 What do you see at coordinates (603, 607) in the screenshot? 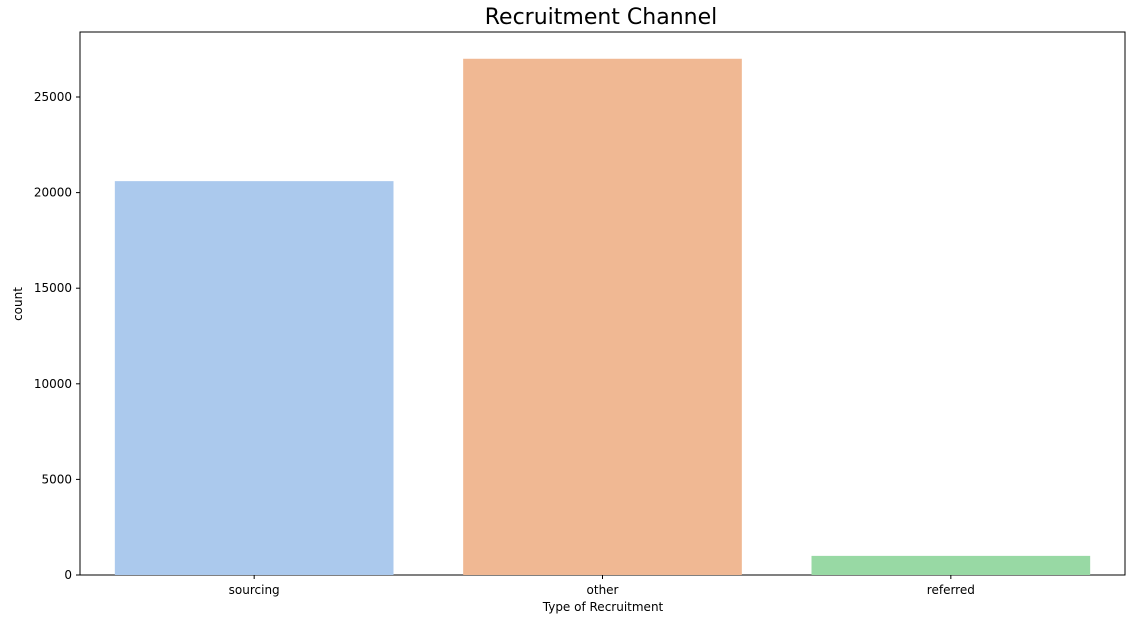
I see `x-axis-label: Type of Recruitment` at bounding box center [603, 607].